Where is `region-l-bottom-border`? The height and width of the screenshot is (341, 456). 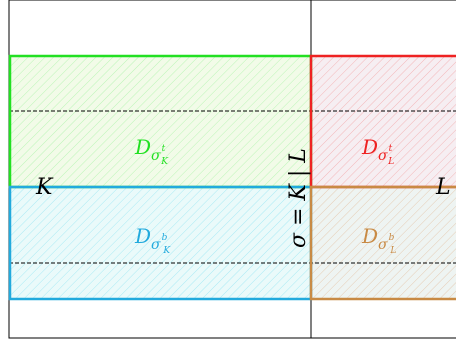 region-l-bottom-border is located at coordinates (382, 243).